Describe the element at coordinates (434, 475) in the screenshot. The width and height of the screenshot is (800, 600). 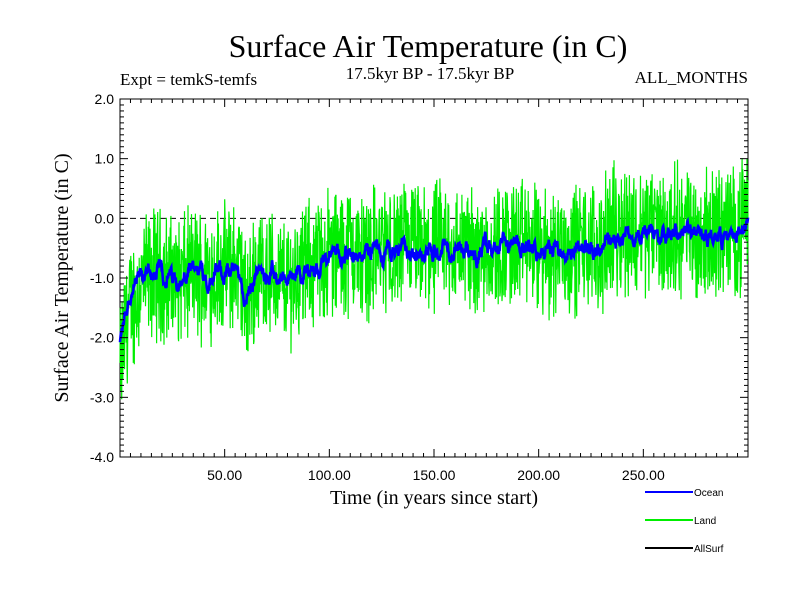
I see `x-tick-label: 150.00` at that location.